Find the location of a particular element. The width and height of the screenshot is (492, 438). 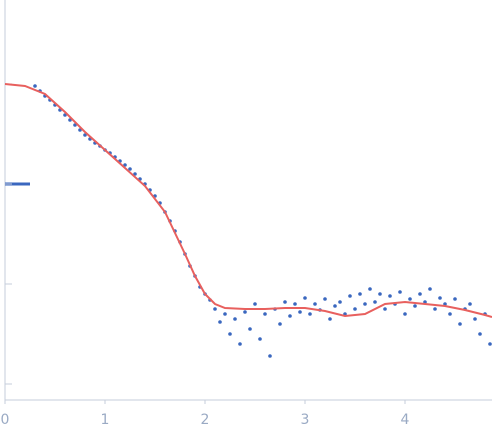

x-tick-label: 0 is located at coordinates (5, 420).